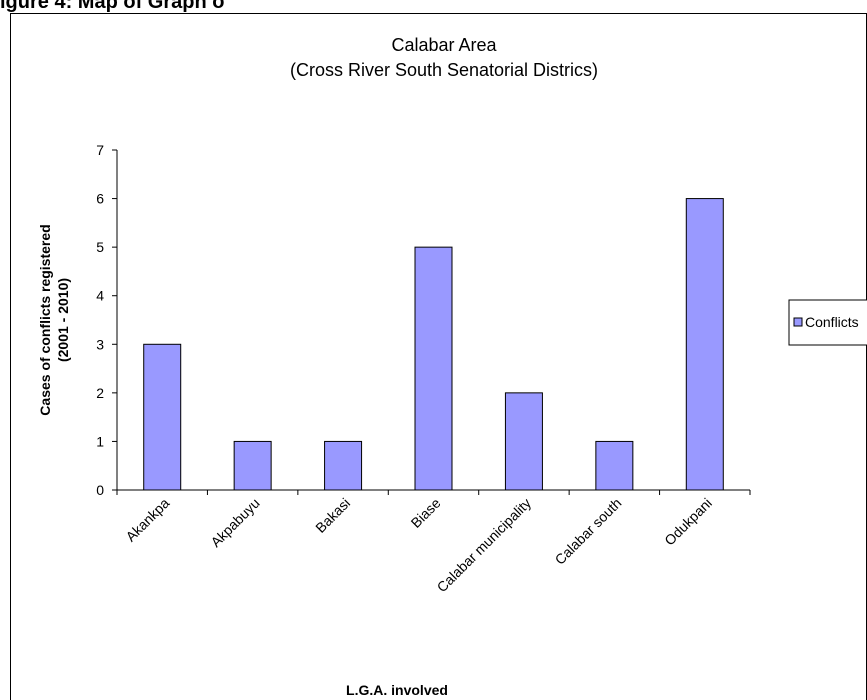 The height and width of the screenshot is (700, 867). What do you see at coordinates (100, 344) in the screenshot?
I see `y-tick-label: 3` at bounding box center [100, 344].